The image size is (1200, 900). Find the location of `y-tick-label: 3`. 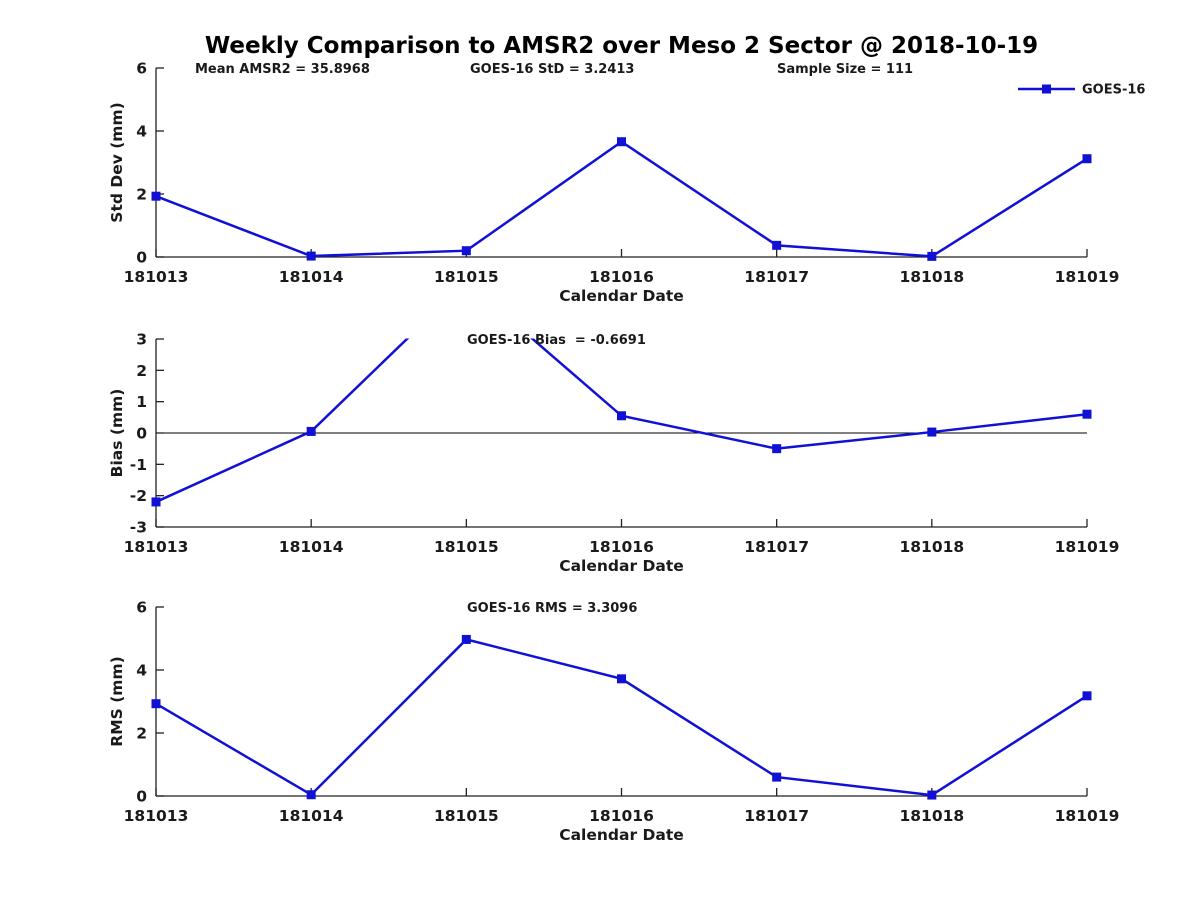

y-tick-label: 3 is located at coordinates (141, 340).